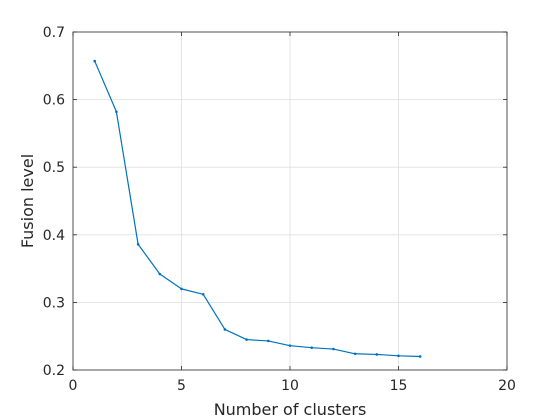 The height and width of the screenshot is (420, 560). What do you see at coordinates (54, 168) in the screenshot?
I see `y-tick-label: 0.5` at bounding box center [54, 168].